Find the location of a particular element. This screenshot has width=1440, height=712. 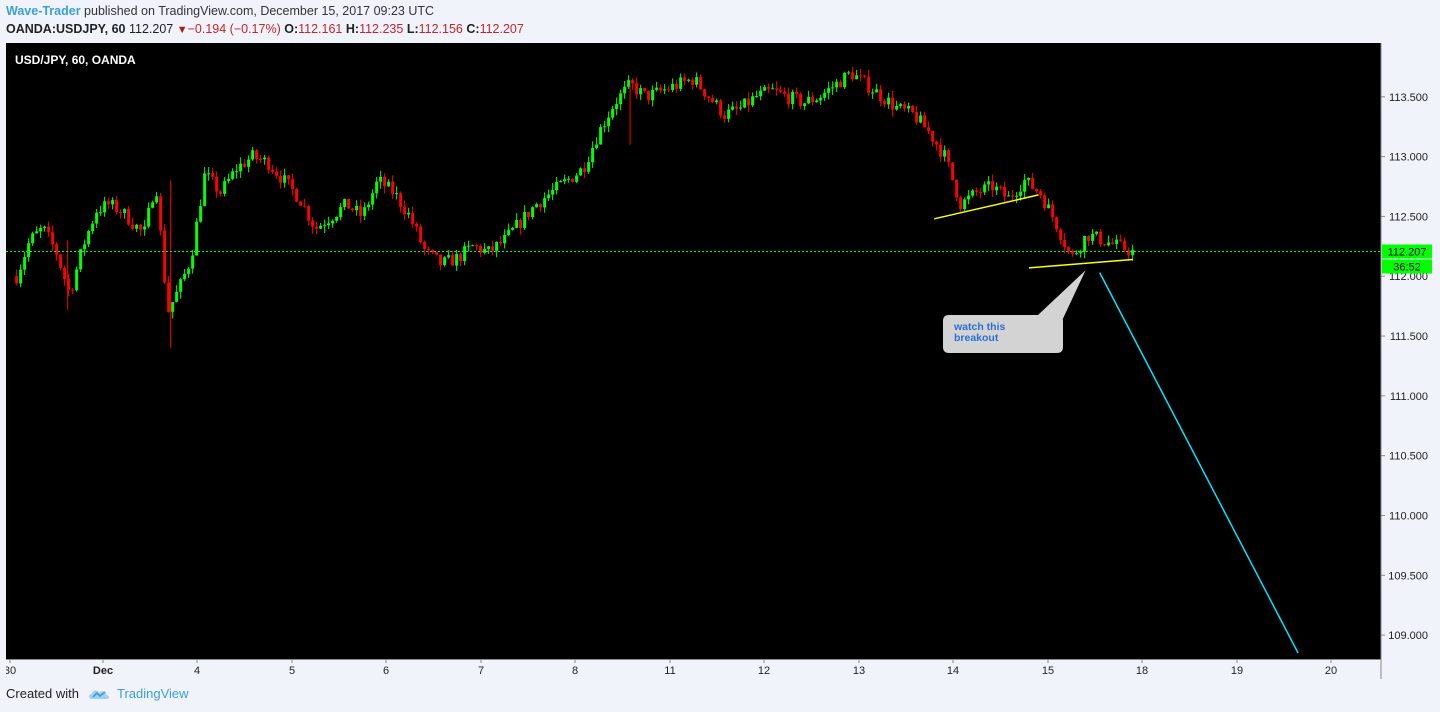

time-tick-label: 18 is located at coordinates (1142, 671).